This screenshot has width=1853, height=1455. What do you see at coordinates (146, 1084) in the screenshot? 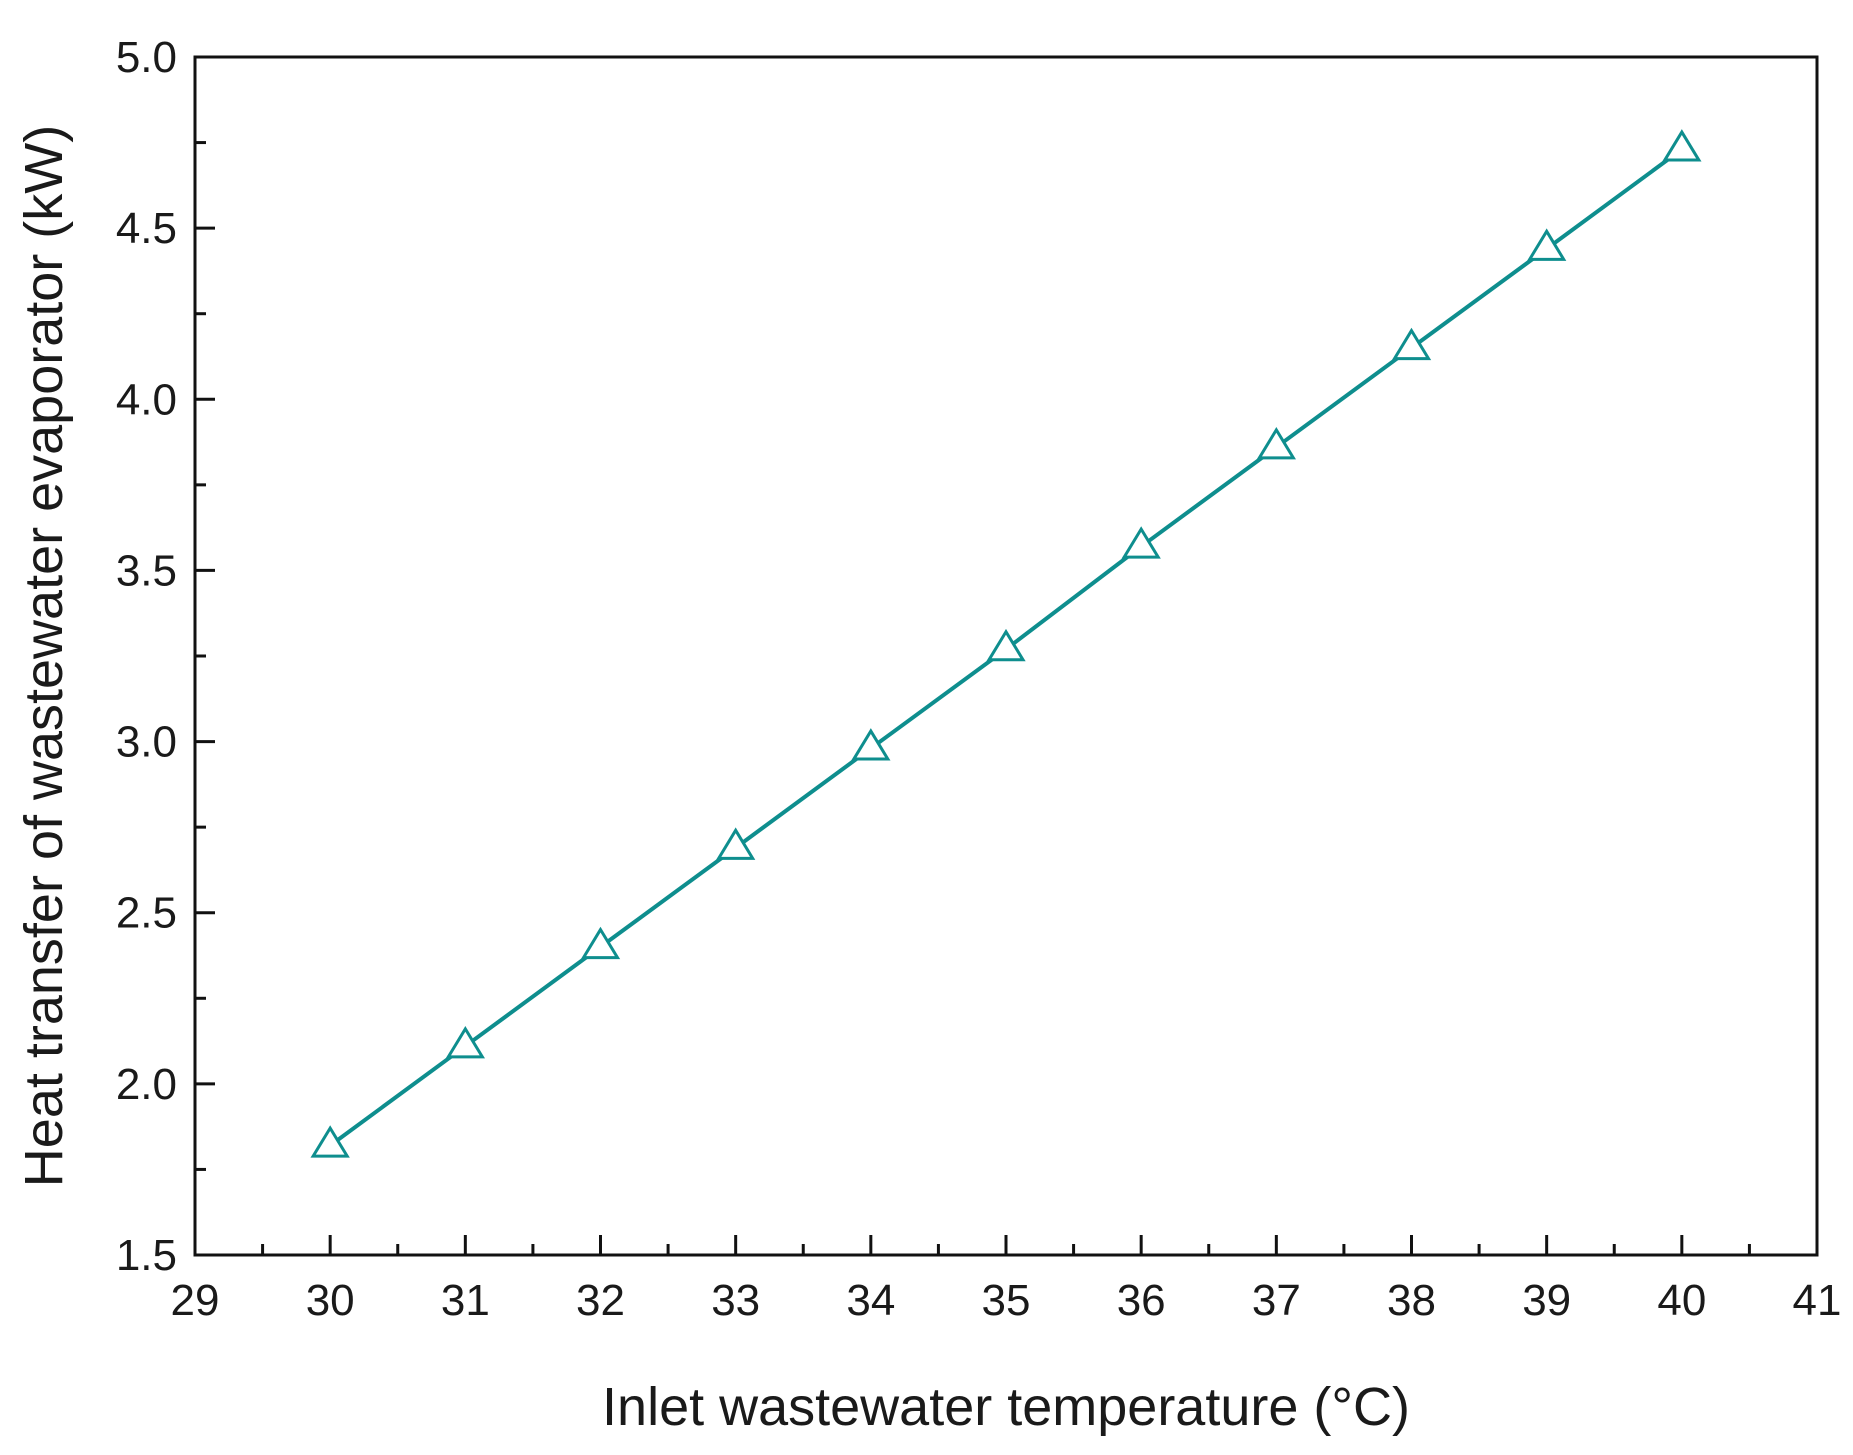
I see `y-tick-label: 2.0` at bounding box center [146, 1084].